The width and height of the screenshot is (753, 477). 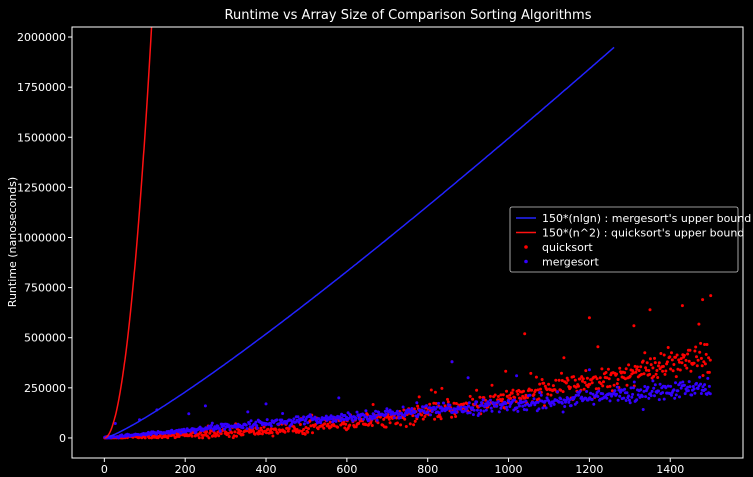 I want to click on x-tick-label: 800, so click(x=427, y=469).